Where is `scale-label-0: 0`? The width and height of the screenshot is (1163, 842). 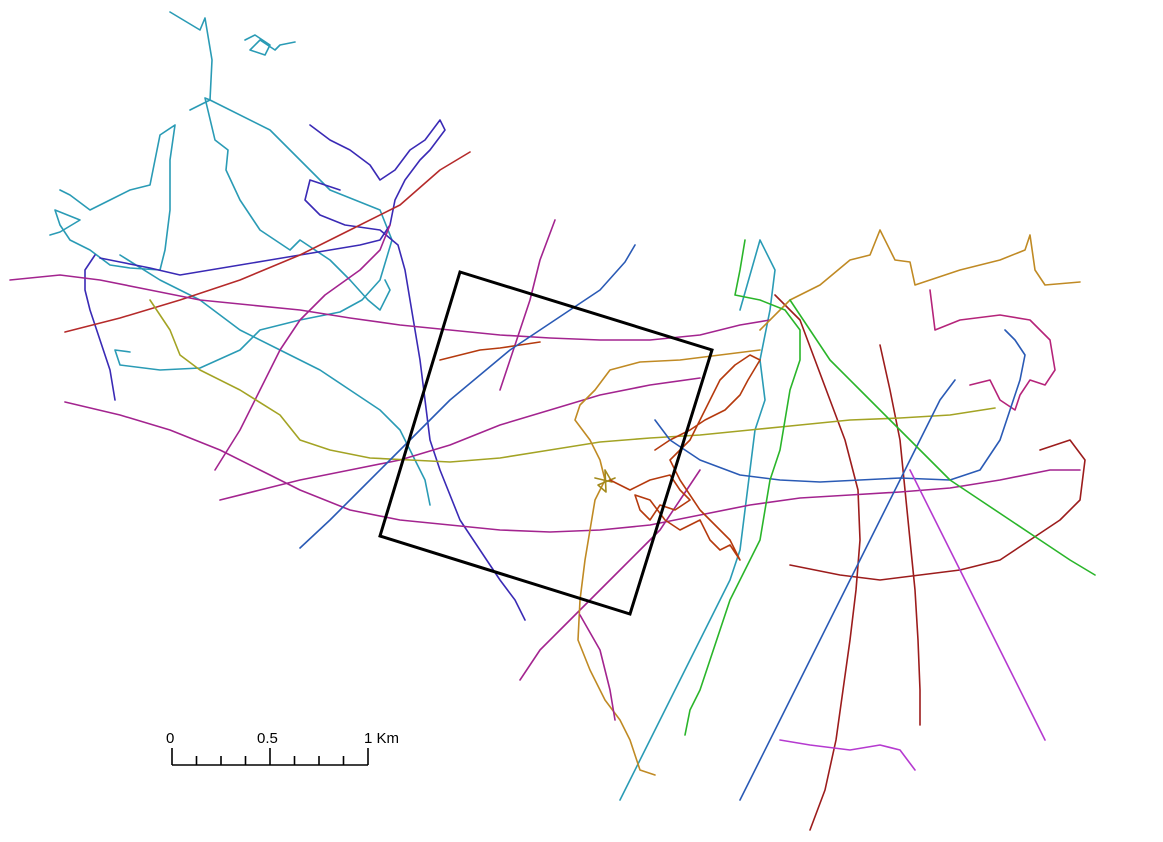 scale-label-0: 0 is located at coordinates (170, 738).